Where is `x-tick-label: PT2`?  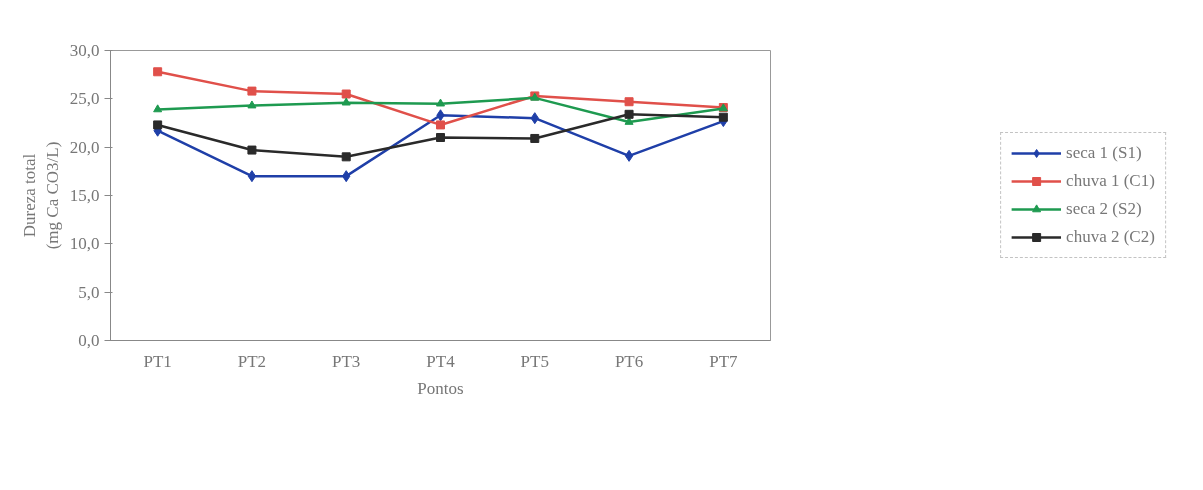 x-tick-label: PT2 is located at coordinates (252, 361).